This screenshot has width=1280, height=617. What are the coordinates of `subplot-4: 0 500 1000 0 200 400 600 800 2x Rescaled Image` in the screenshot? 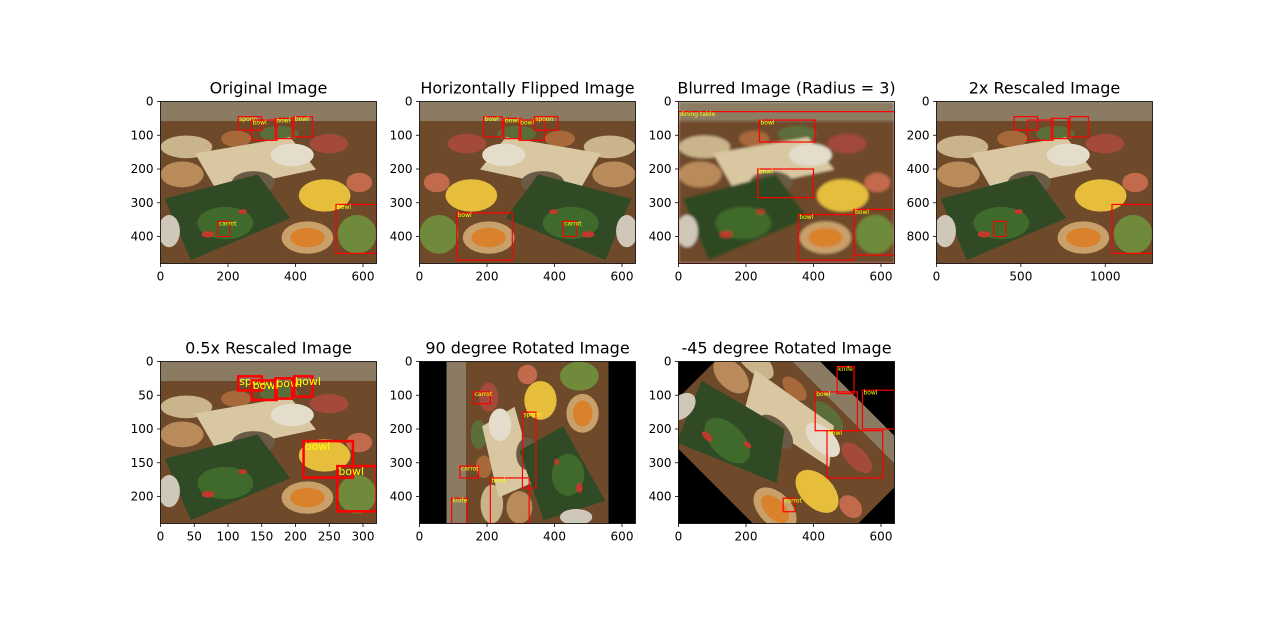 It's located at (1030, 181).